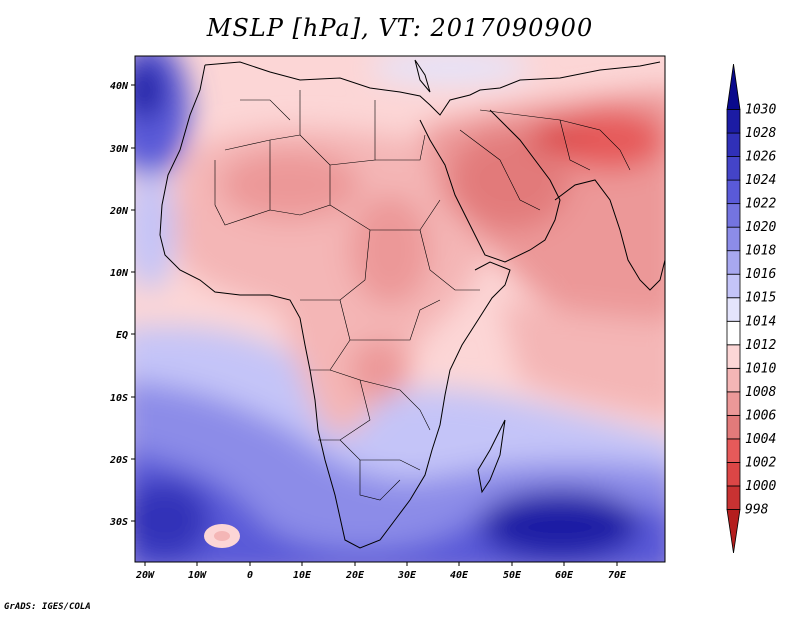  Describe the element at coordinates (760, 298) in the screenshot. I see `colorbar-label: 1015` at that location.